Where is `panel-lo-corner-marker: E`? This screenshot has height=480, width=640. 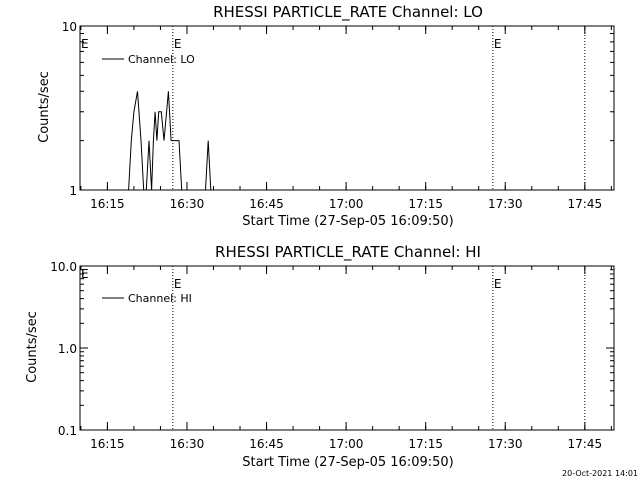 panel-lo-corner-marker: E is located at coordinates (85, 44).